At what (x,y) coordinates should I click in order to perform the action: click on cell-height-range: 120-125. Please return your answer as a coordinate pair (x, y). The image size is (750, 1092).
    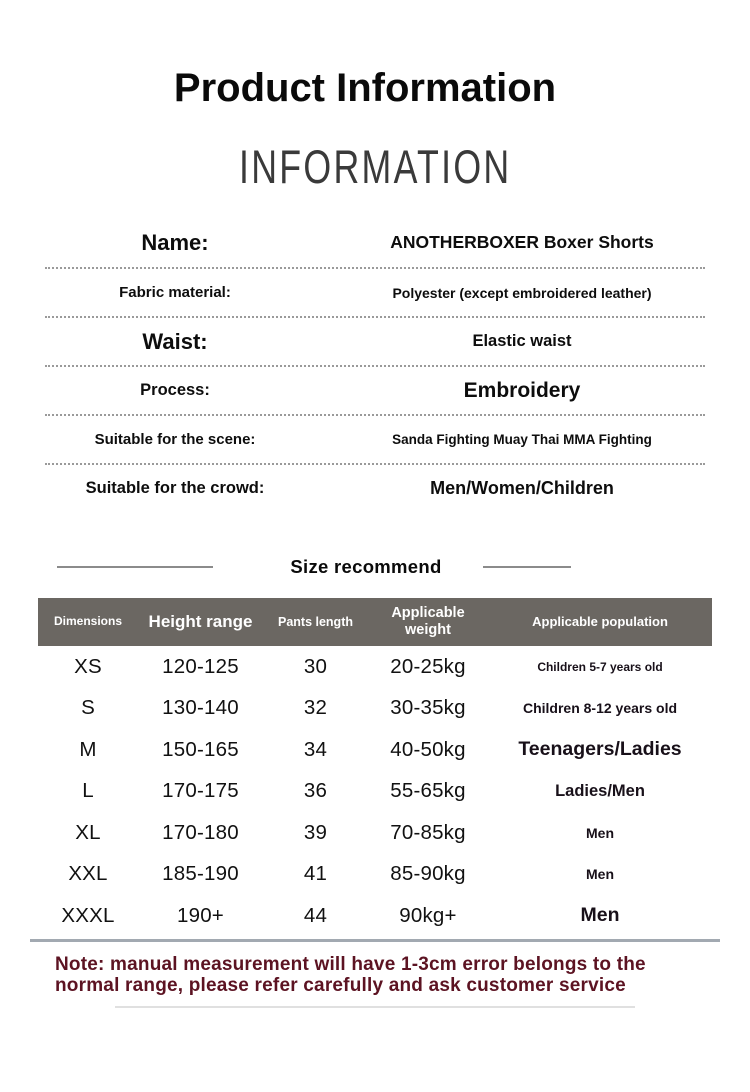
    Looking at the image, I should click on (200, 666).